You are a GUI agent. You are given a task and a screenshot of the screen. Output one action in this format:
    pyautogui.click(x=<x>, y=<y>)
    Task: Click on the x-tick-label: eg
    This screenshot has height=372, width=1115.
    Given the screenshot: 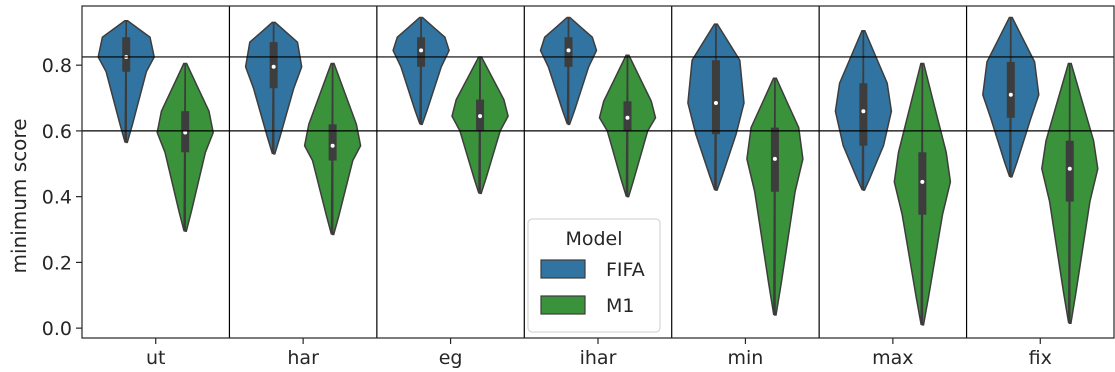 What is the action you would take?
    pyautogui.click(x=451, y=358)
    